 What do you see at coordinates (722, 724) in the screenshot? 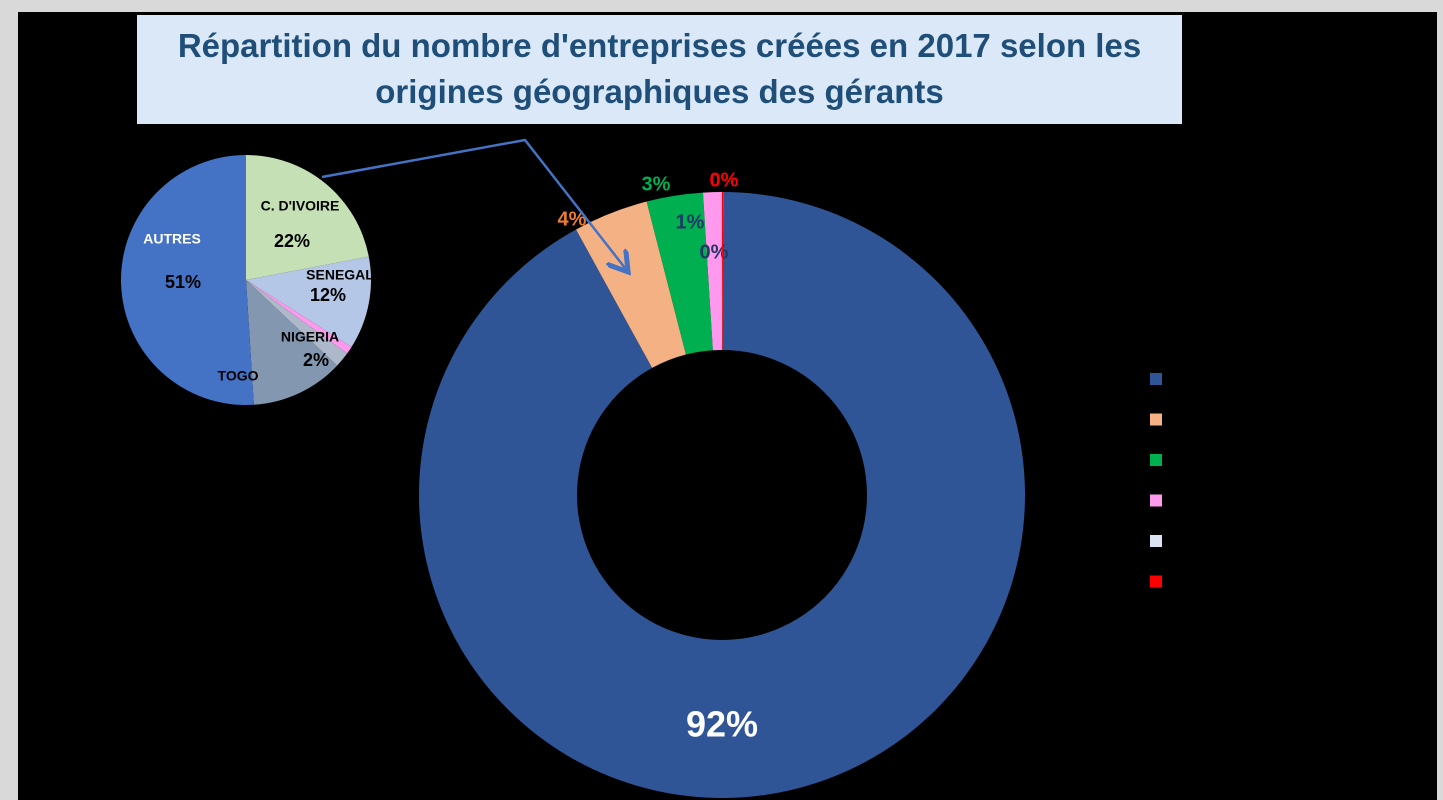
I see `data-label: 92%` at bounding box center [722, 724].